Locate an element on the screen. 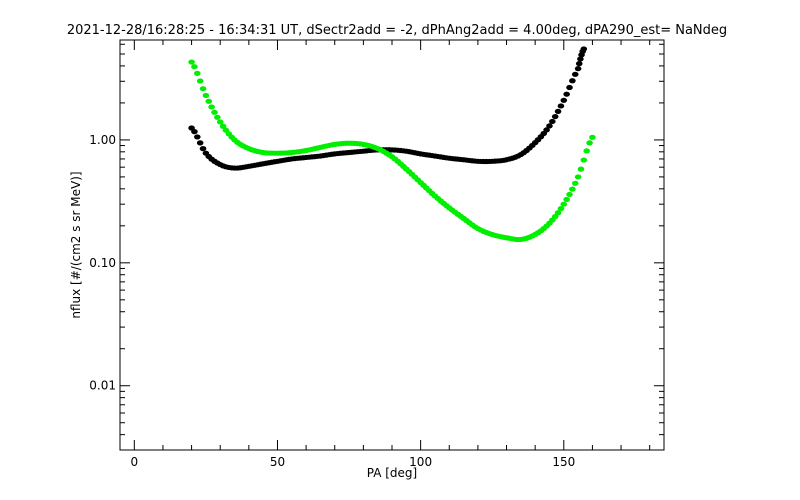 The image size is (800, 500). y-axis-label: nflux [#/(cm2 s sr MeV)] is located at coordinates (76, 244).